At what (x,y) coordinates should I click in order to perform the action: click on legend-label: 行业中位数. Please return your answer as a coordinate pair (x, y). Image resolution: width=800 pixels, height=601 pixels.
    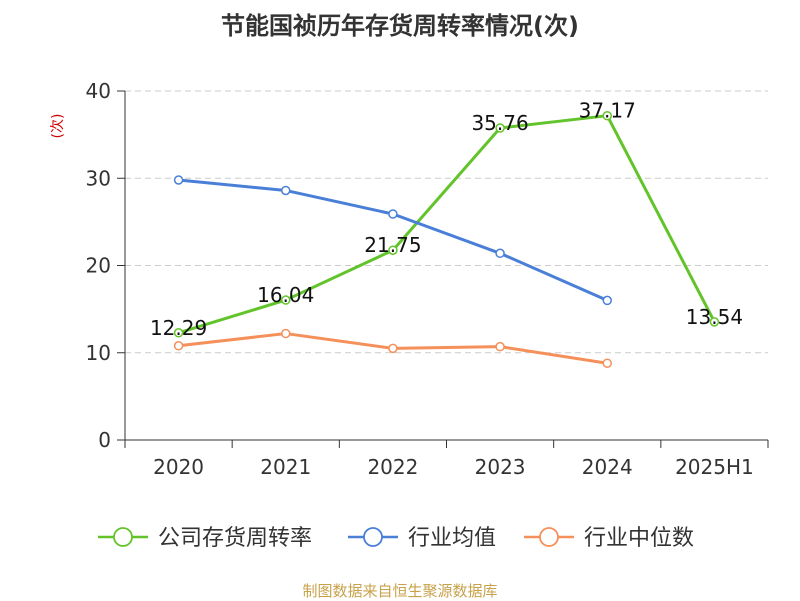
    Looking at the image, I should click on (639, 538).